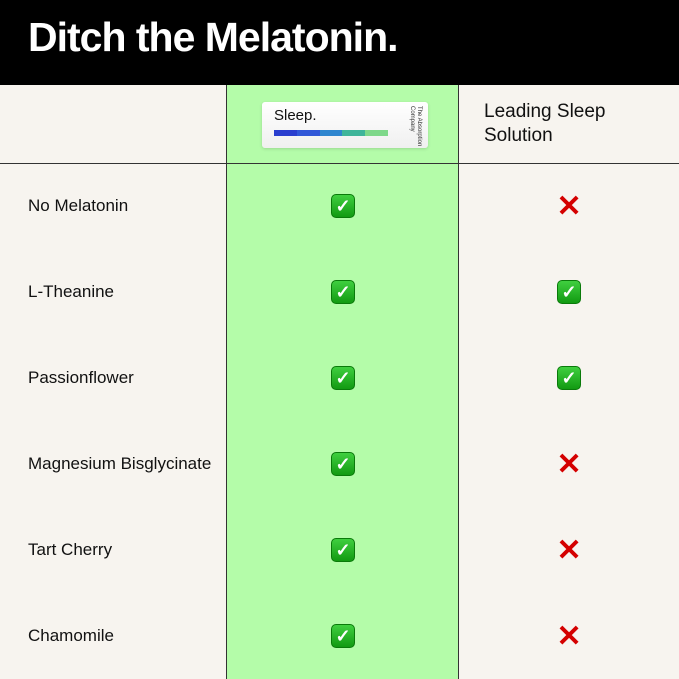 Image resolution: width=679 pixels, height=679 pixels. I want to click on row-label: L-Theanine, so click(71, 291).